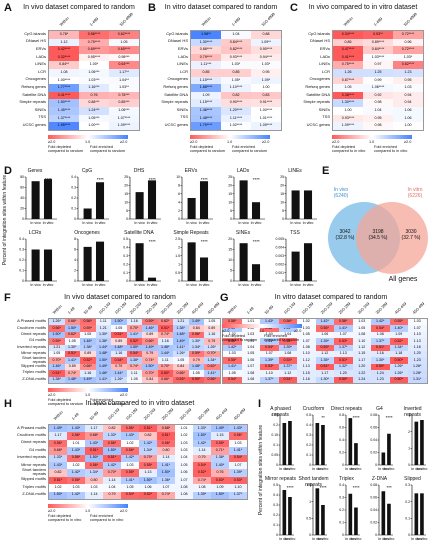 This screenshot has height=550, width=432. Describe the element at coordinates (415, 190) in the screenshot. I see `venn-in-vitro-name: In vitro` at that location.